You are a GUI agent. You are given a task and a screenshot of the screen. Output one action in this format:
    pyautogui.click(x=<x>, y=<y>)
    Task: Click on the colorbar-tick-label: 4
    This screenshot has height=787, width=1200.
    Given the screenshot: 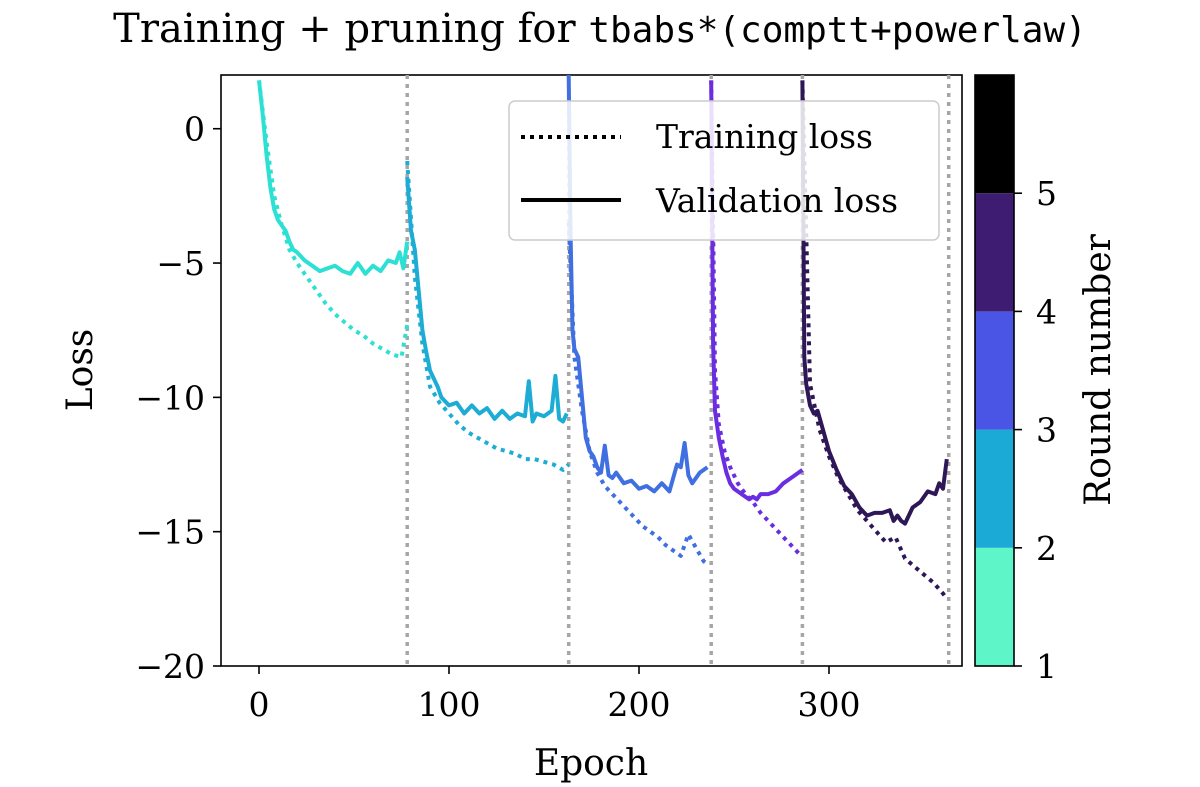 What is the action you would take?
    pyautogui.click(x=1046, y=311)
    